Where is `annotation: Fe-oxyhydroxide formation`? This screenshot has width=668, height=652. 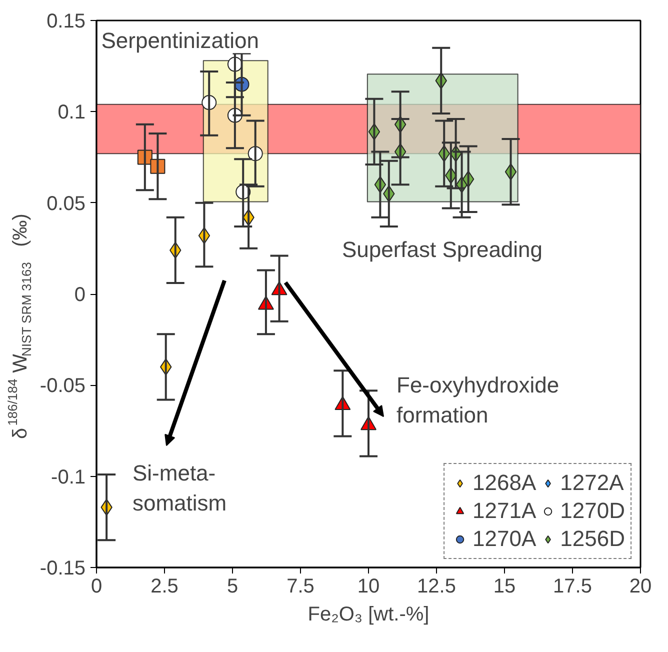
annotation: Fe-oxyhydroxide formation is located at coordinates (478, 400).